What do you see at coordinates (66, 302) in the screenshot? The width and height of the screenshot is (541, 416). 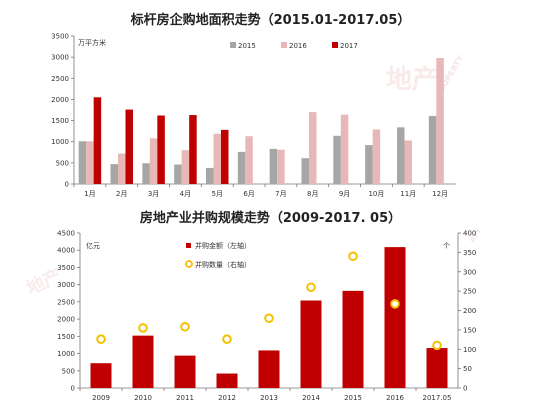 I see `y-left-tick-label: 2500` at bounding box center [66, 302].